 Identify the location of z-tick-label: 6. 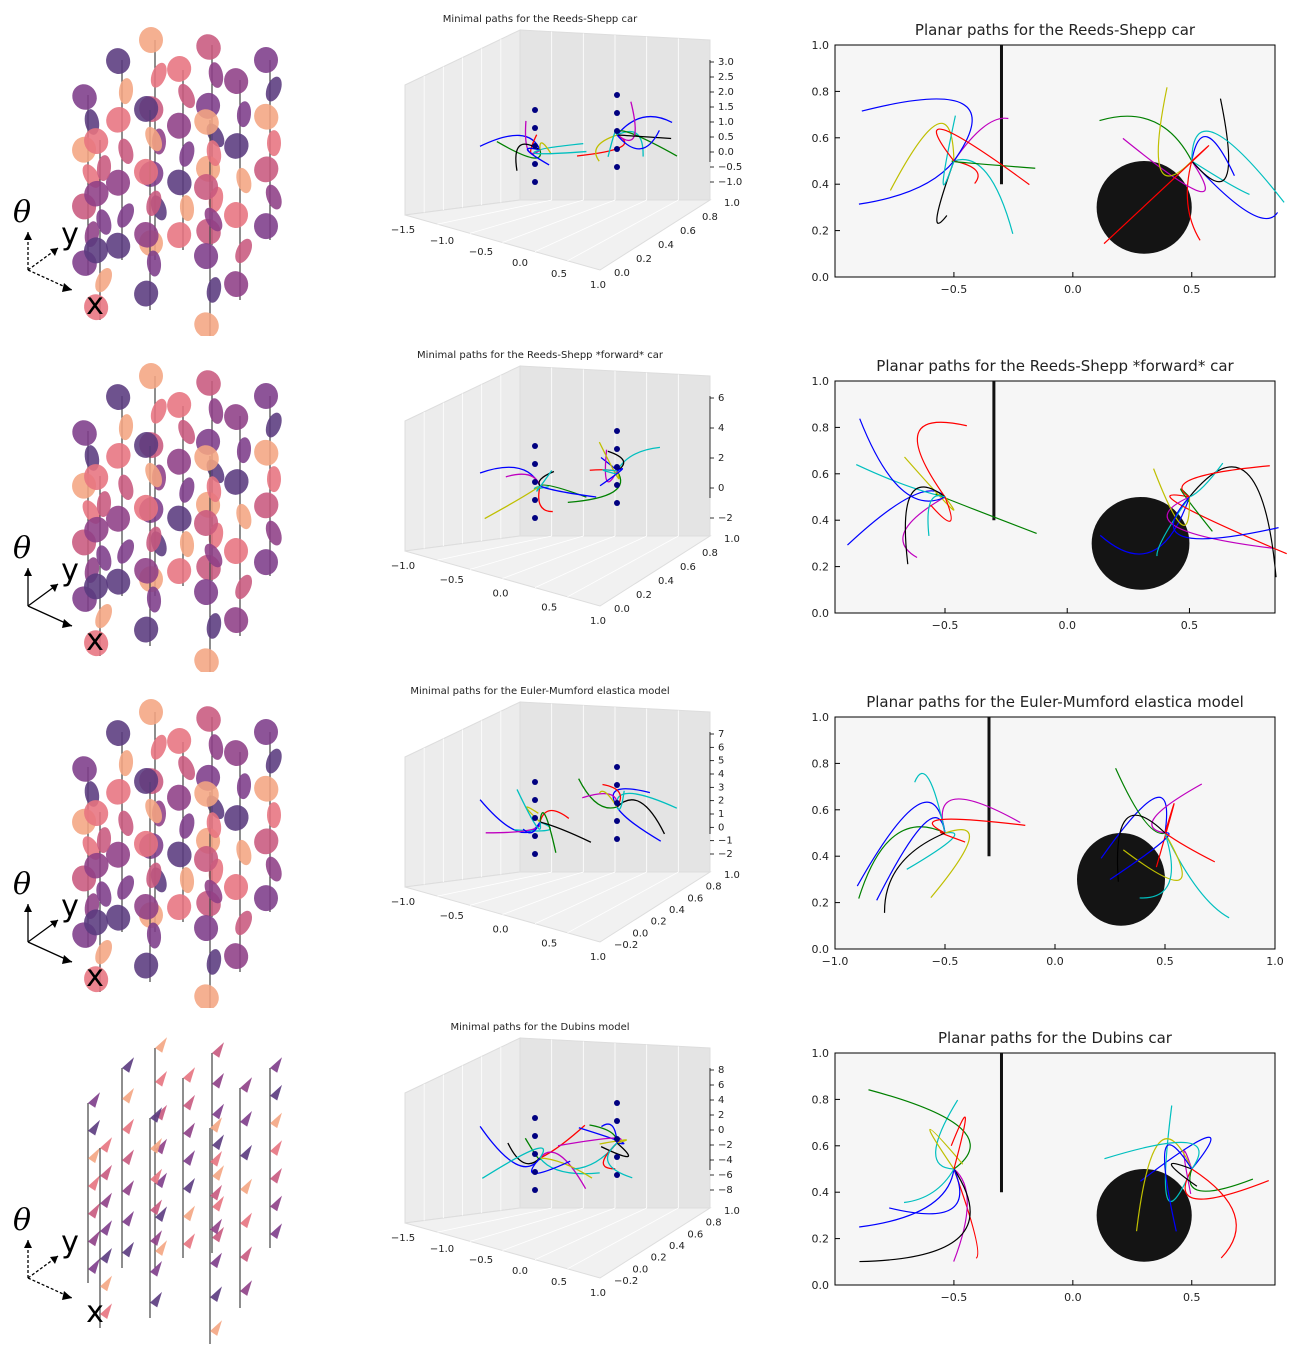
(721, 398).